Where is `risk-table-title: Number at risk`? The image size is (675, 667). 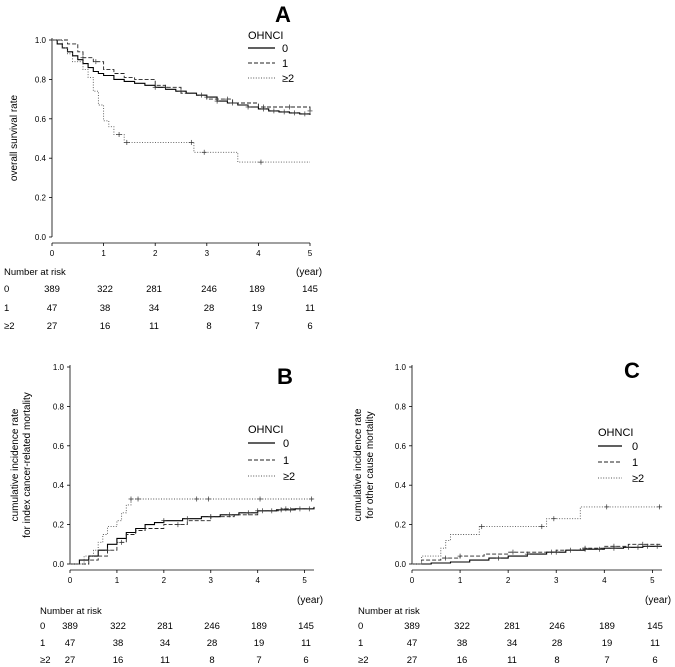
risk-table-title: Number at risk is located at coordinates (35, 272).